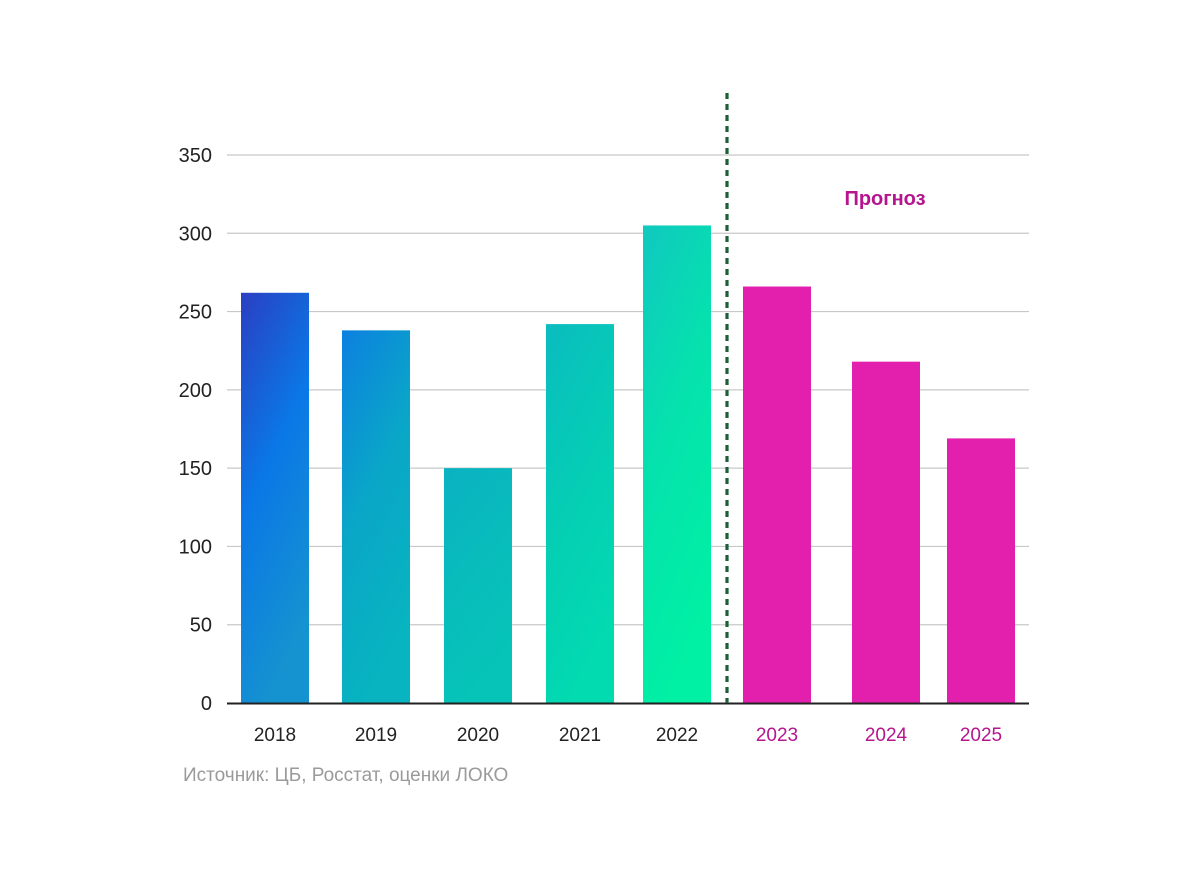  What do you see at coordinates (195, 313) in the screenshot?
I see `y-tick-label: 250` at bounding box center [195, 313].